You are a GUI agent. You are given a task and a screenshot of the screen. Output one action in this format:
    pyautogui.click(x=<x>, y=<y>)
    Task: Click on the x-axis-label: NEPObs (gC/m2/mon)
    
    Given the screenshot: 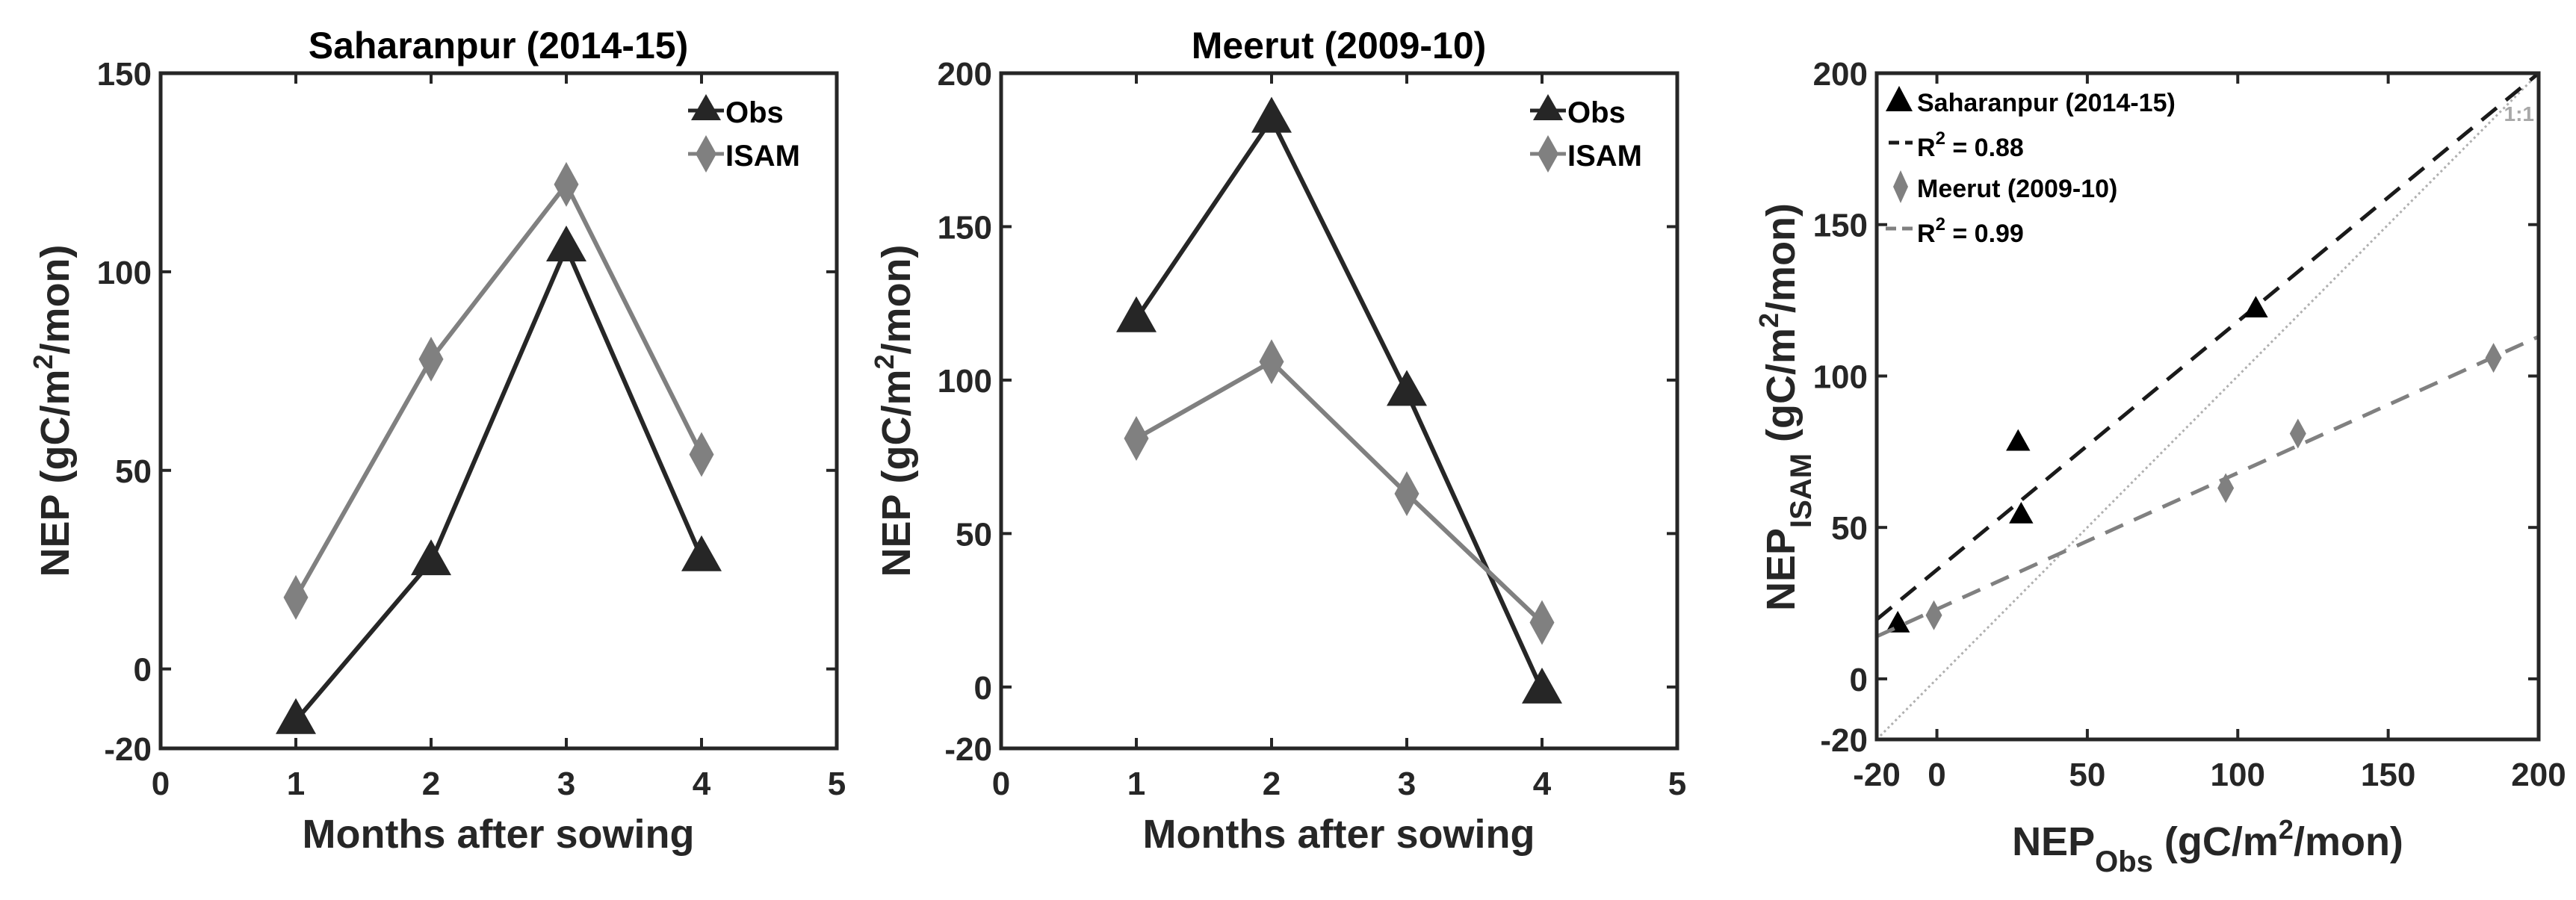 What is the action you would take?
    pyautogui.click(x=2207, y=846)
    